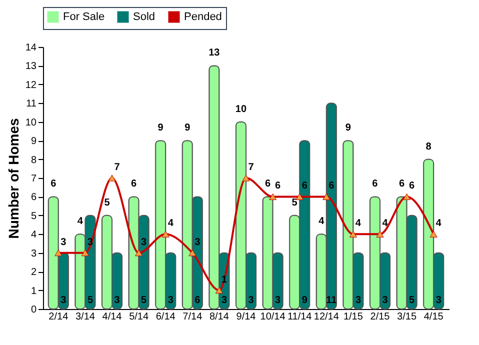  I want to click on x-tick-label: 7/14, so click(192, 317).